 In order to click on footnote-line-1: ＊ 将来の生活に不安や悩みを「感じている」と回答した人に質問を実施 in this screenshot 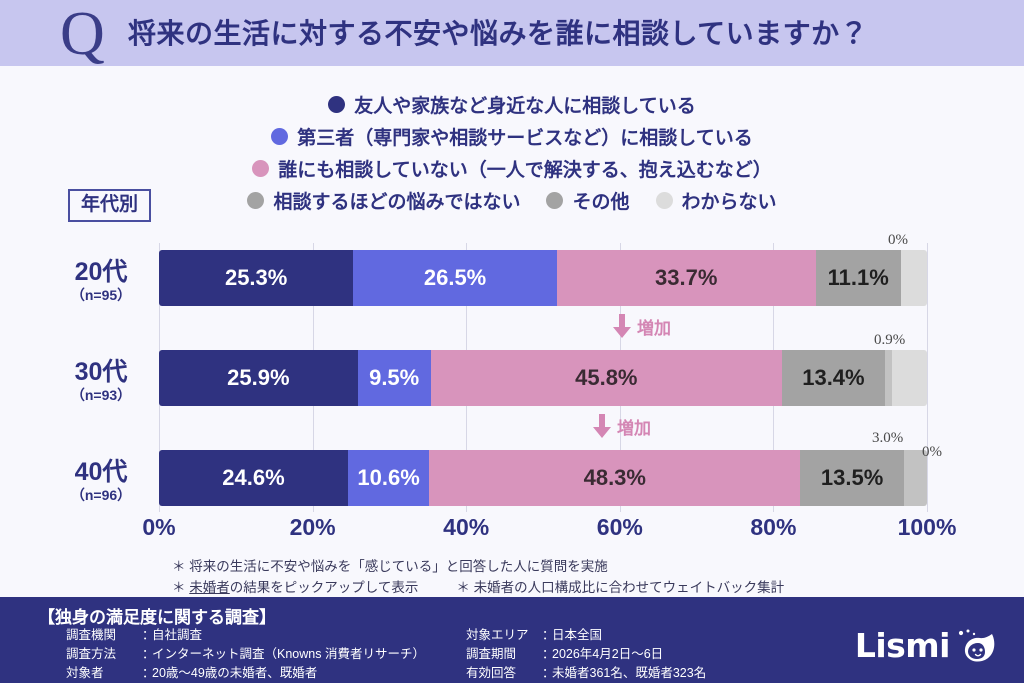, I will do `click(390, 566)`.